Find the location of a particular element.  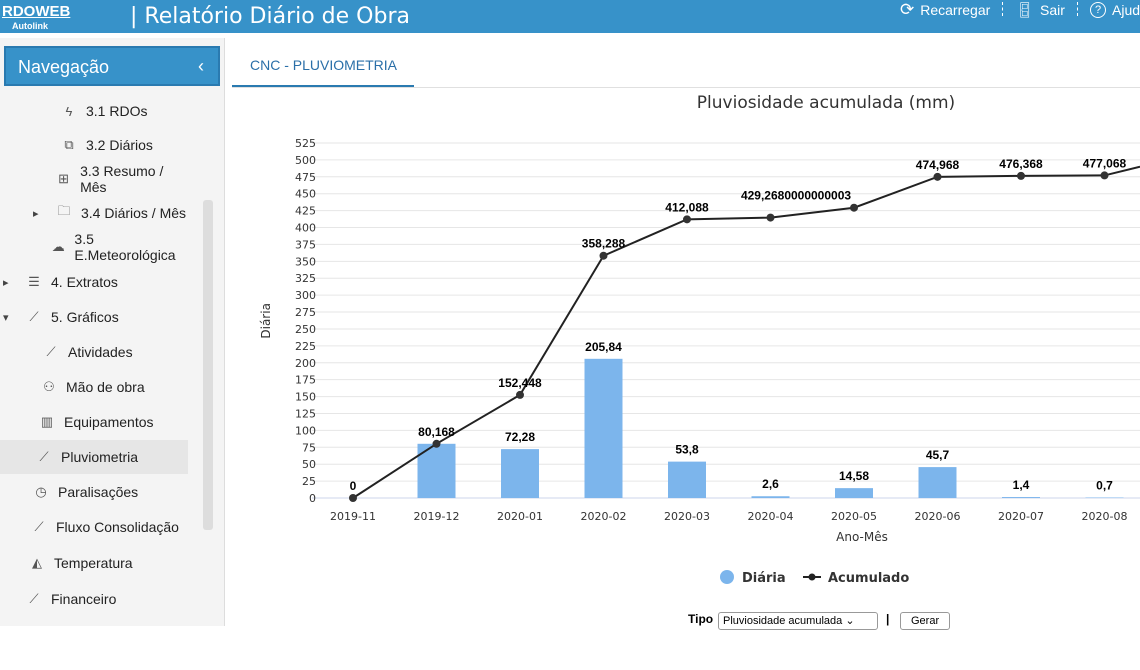

help-icon: ? is located at coordinates (1098, 10).